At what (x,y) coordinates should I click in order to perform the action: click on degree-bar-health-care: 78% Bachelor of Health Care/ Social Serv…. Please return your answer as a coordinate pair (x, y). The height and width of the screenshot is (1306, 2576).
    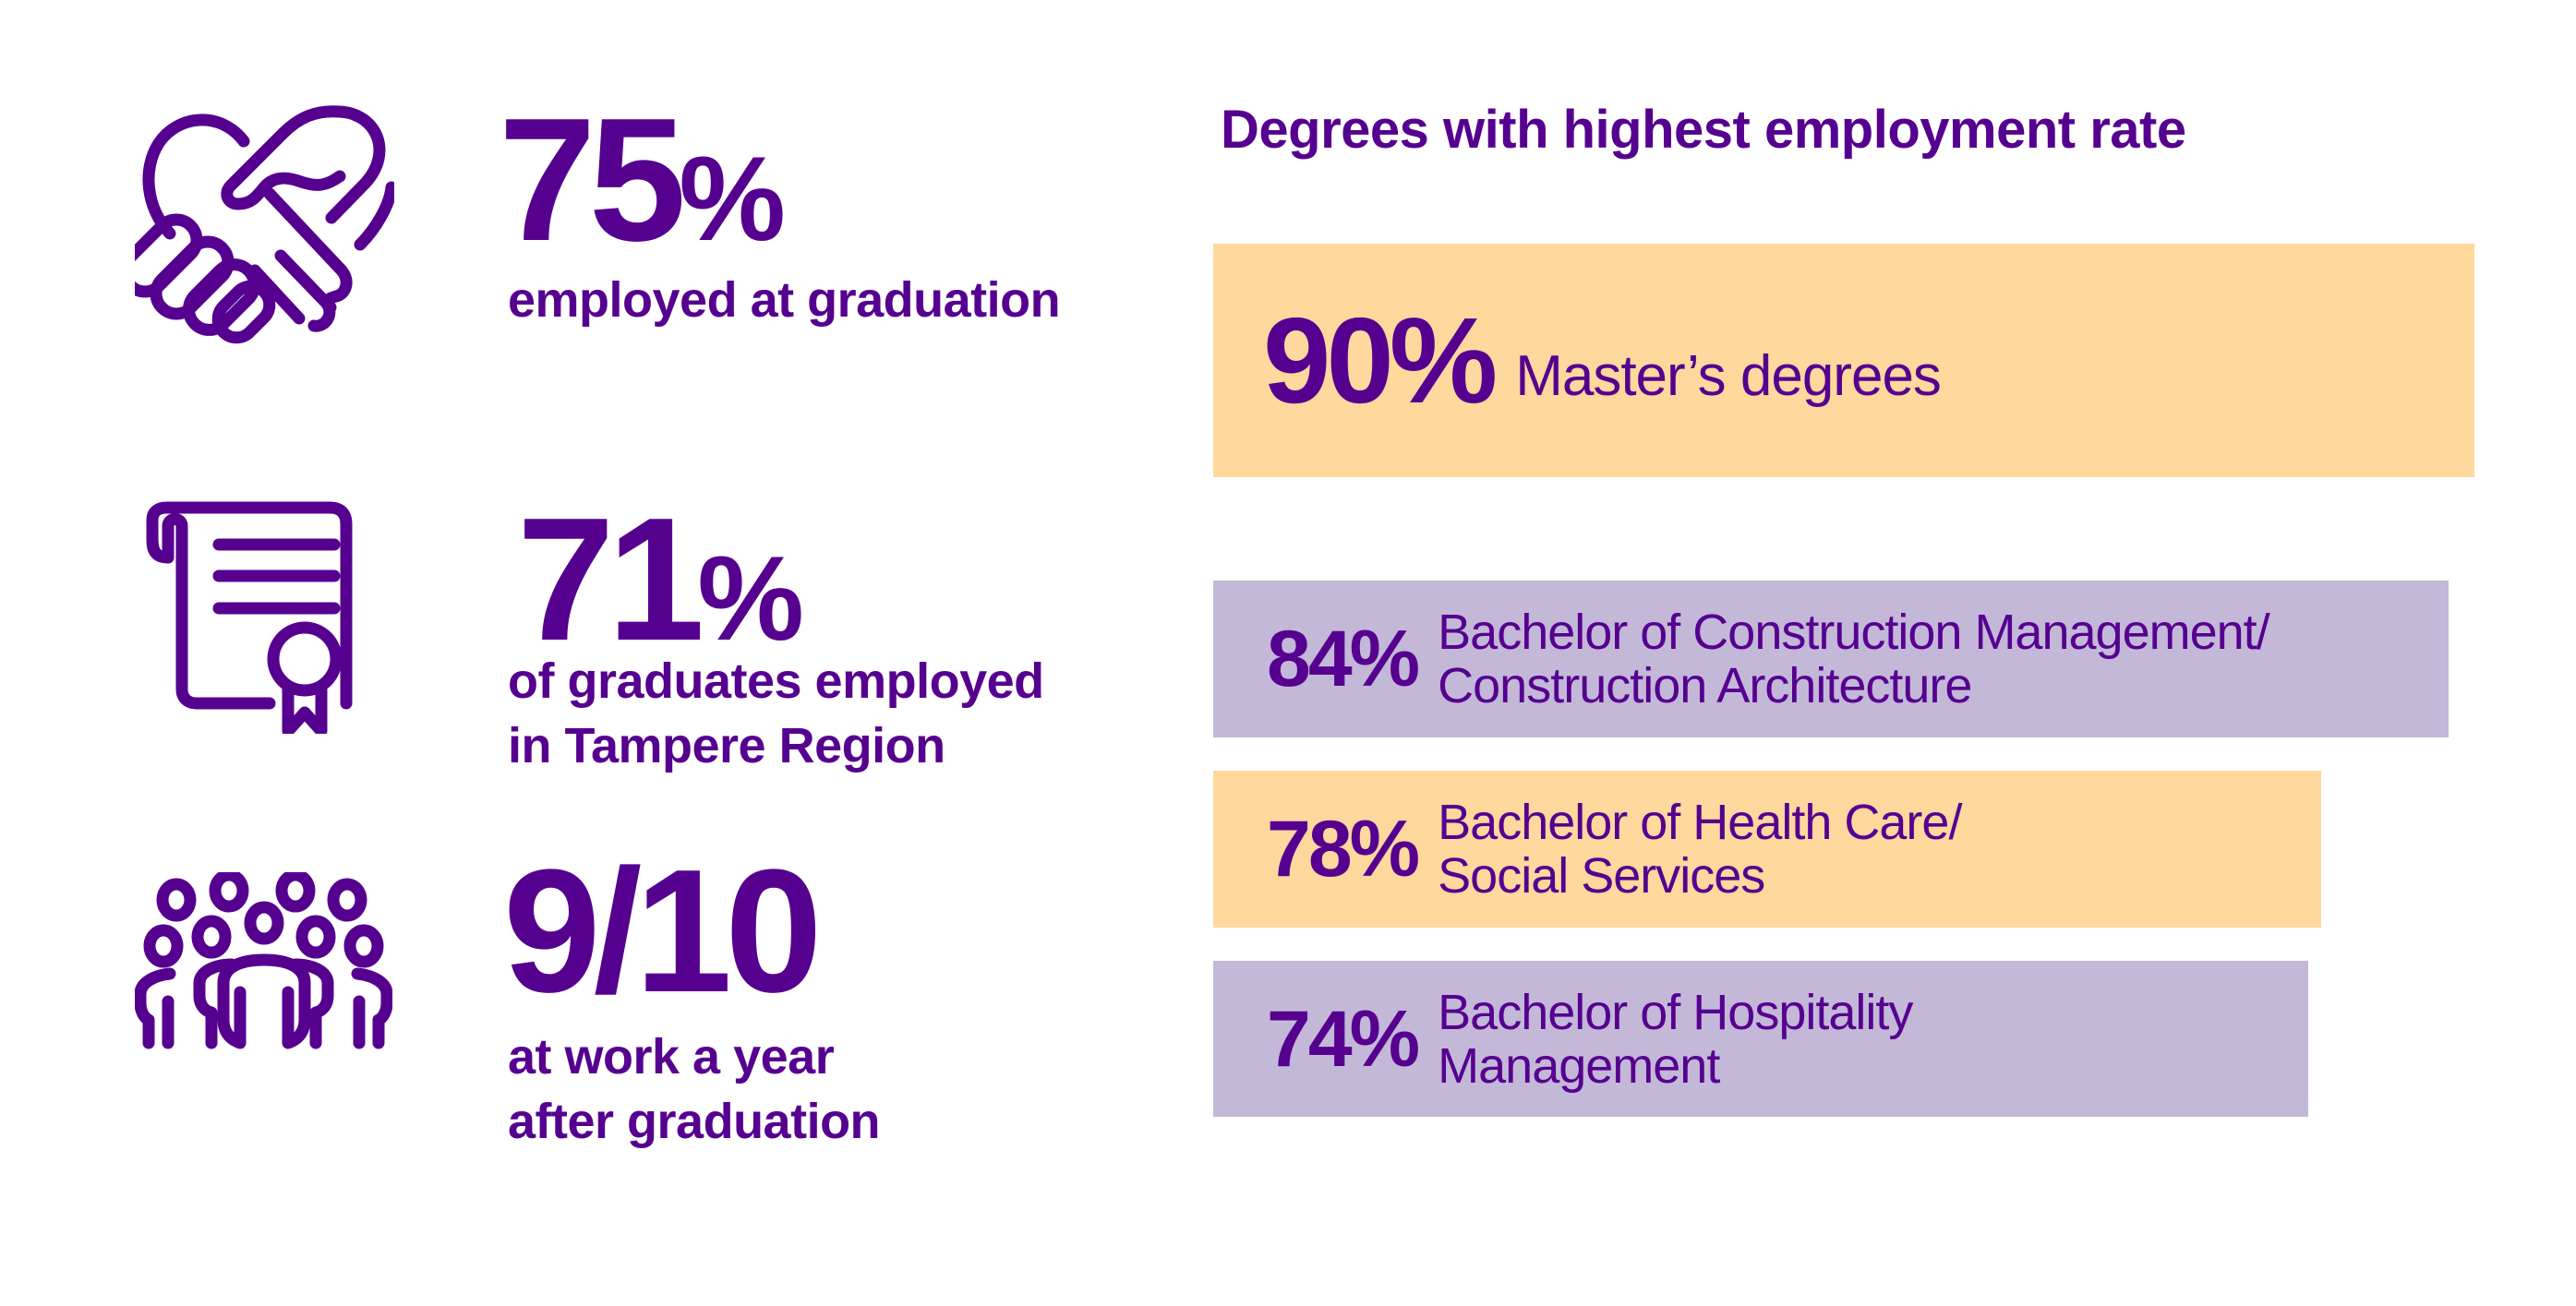
    Looking at the image, I should click on (1767, 849).